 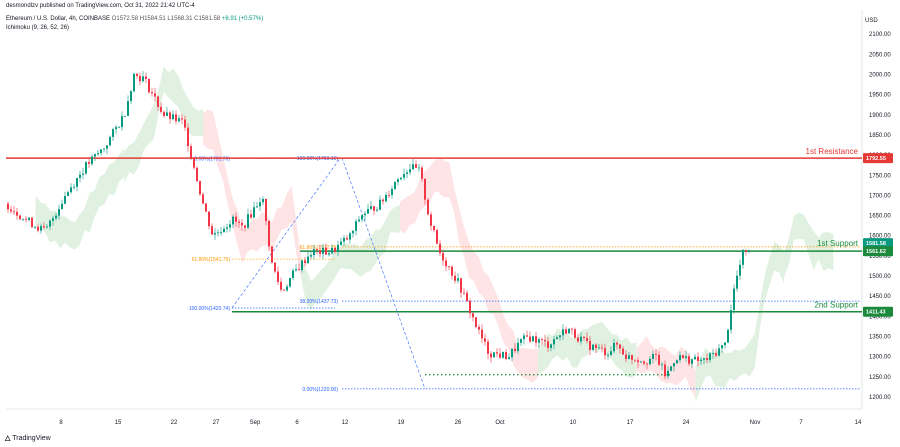 I want to click on price-badge-text: 1561.62, so click(x=876, y=252).